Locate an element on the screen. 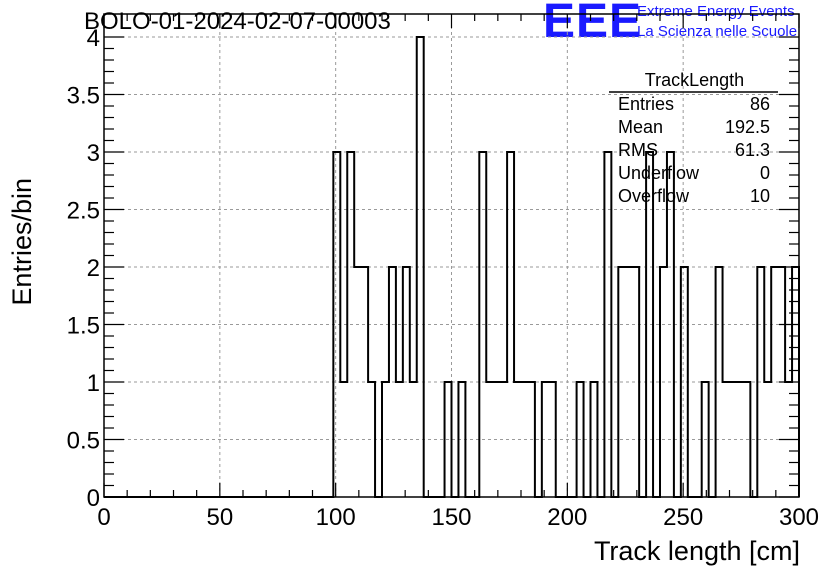  page-title: BOLO-01-2024-02-07-00003 is located at coordinates (237, 21).